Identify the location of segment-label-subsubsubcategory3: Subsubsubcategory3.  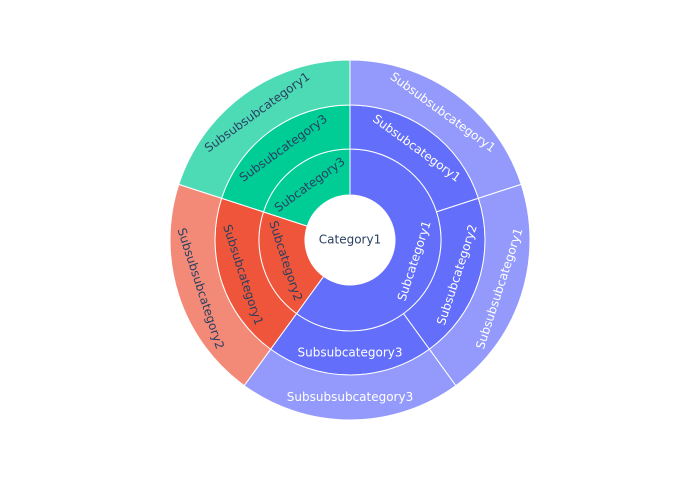
(350, 397).